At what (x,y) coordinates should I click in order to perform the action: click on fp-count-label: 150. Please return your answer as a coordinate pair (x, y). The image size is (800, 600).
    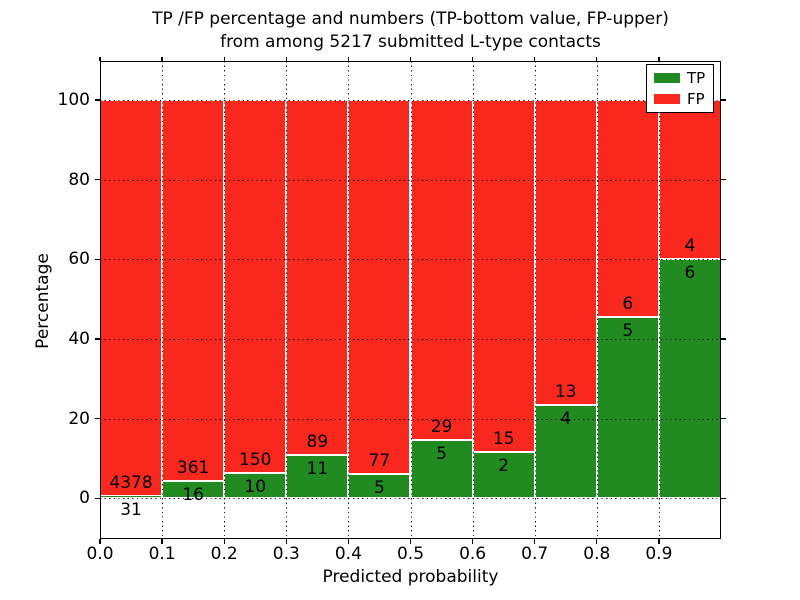
    Looking at the image, I should click on (255, 460).